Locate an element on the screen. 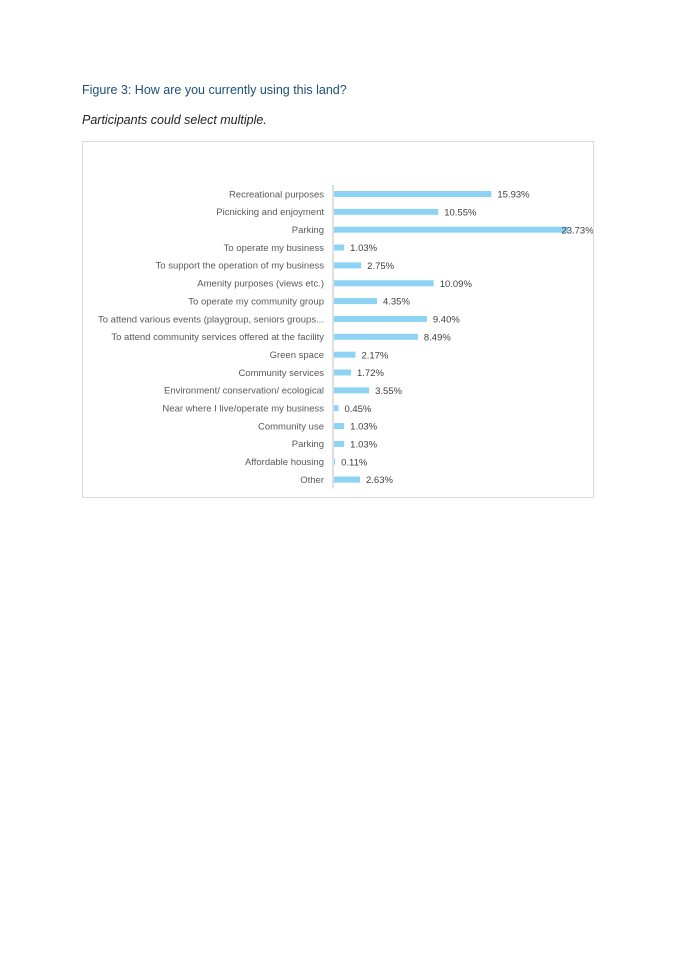 The width and height of the screenshot is (675, 955). category-label: Community services is located at coordinates (281, 373).